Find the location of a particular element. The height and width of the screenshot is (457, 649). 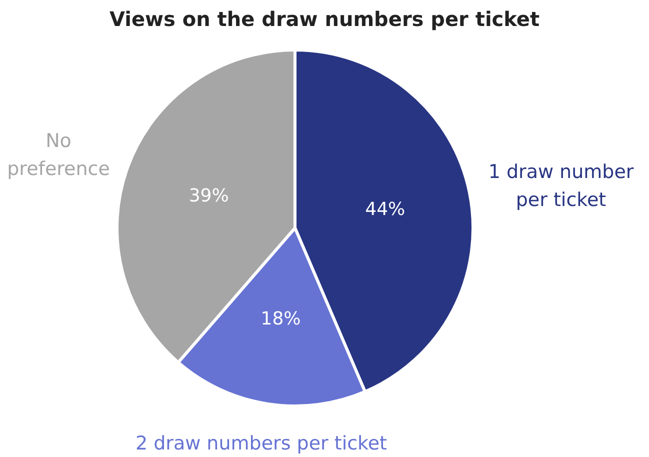

data-label: 18% is located at coordinates (280, 319).